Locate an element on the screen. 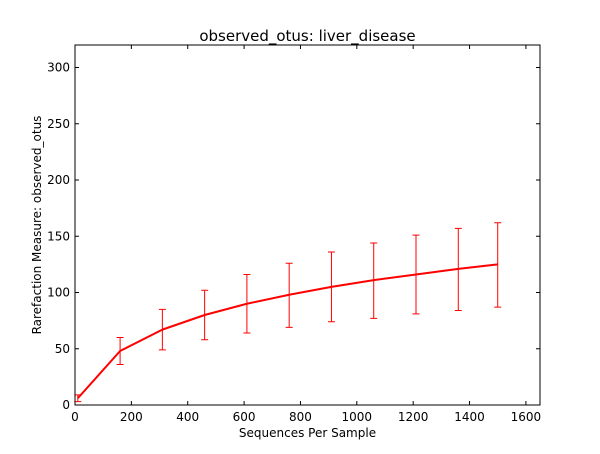  y-tick: 250 is located at coordinates (293, 124).